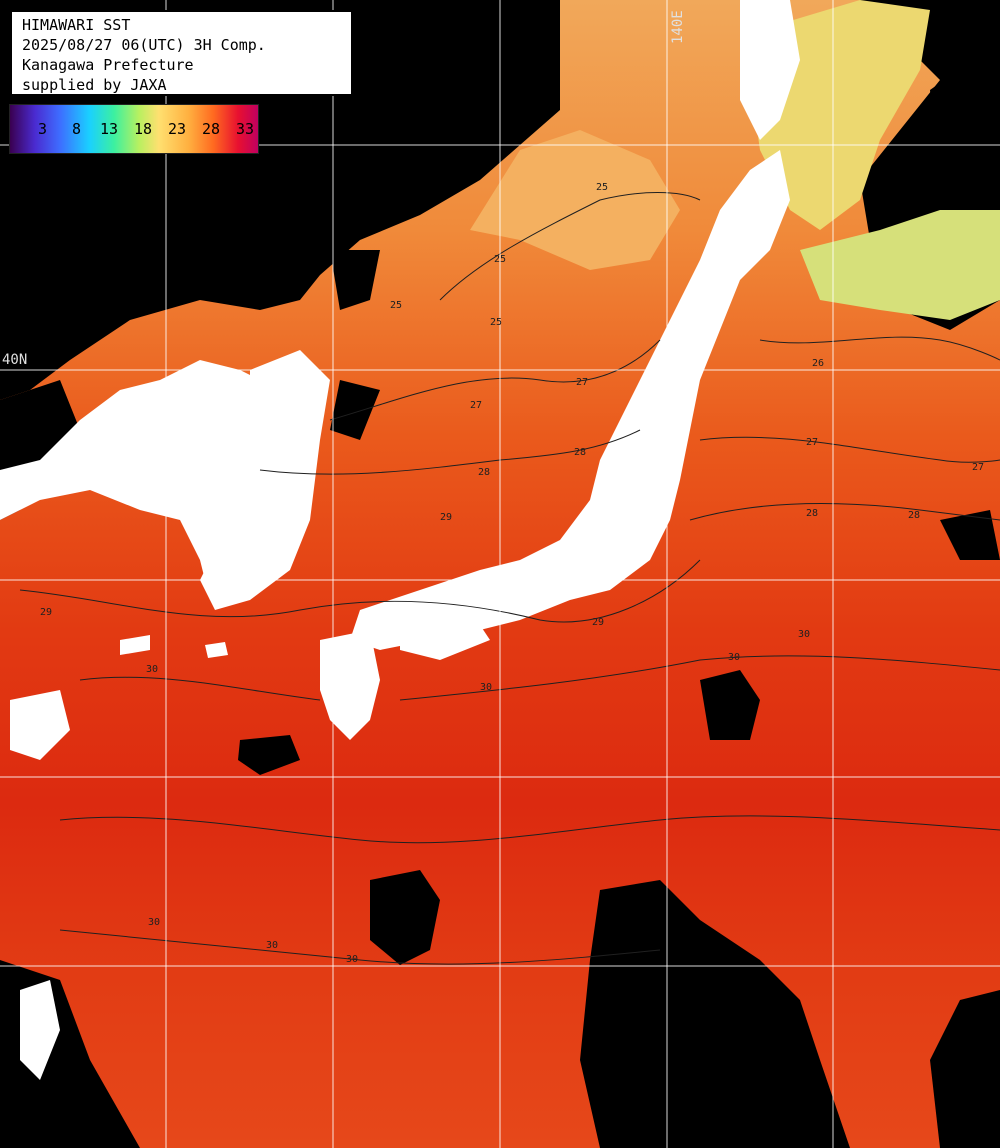  Describe the element at coordinates (144, 45) in the screenshot. I see `info-datetime: 2025/08/27 06(UTC) 3H Comp.` at that location.